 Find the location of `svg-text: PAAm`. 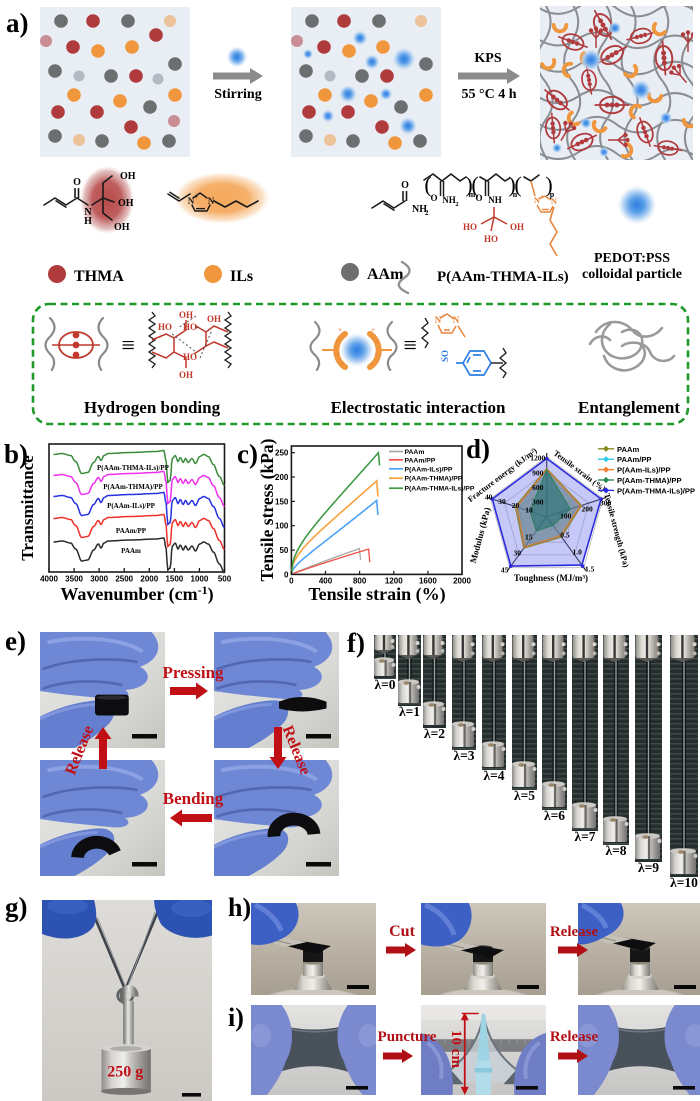

svg-text: PAAm is located at coordinates (628, 449).